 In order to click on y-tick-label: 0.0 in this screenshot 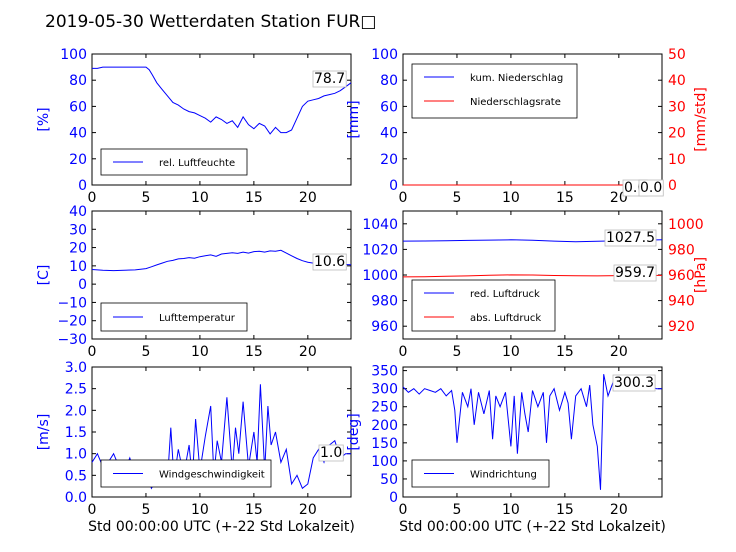, I will do `click(76, 498)`.